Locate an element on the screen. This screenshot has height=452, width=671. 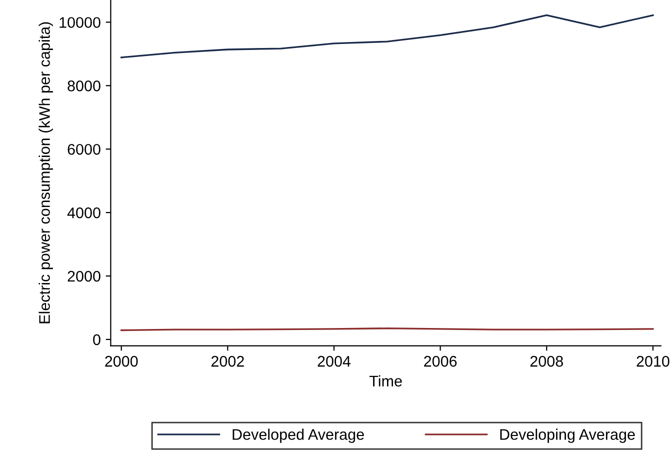
legend-label: Developing Average is located at coordinates (567, 435).